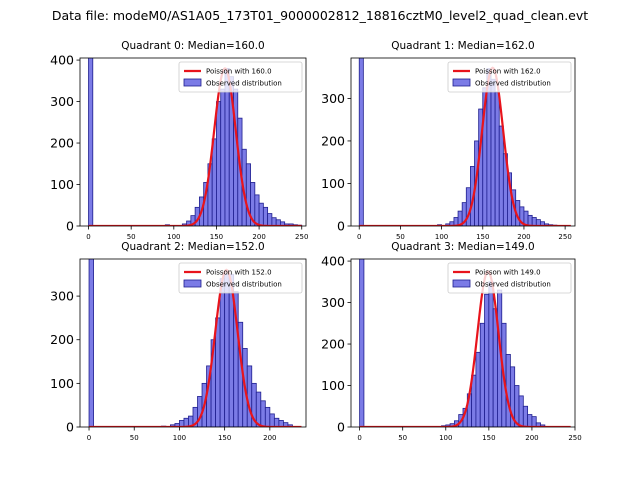 Image resolution: width=640 pixels, height=480 pixels. Describe the element at coordinates (239, 273) in the screenshot. I see `legend-poisson-label: Poisson with 152.0` at that location.